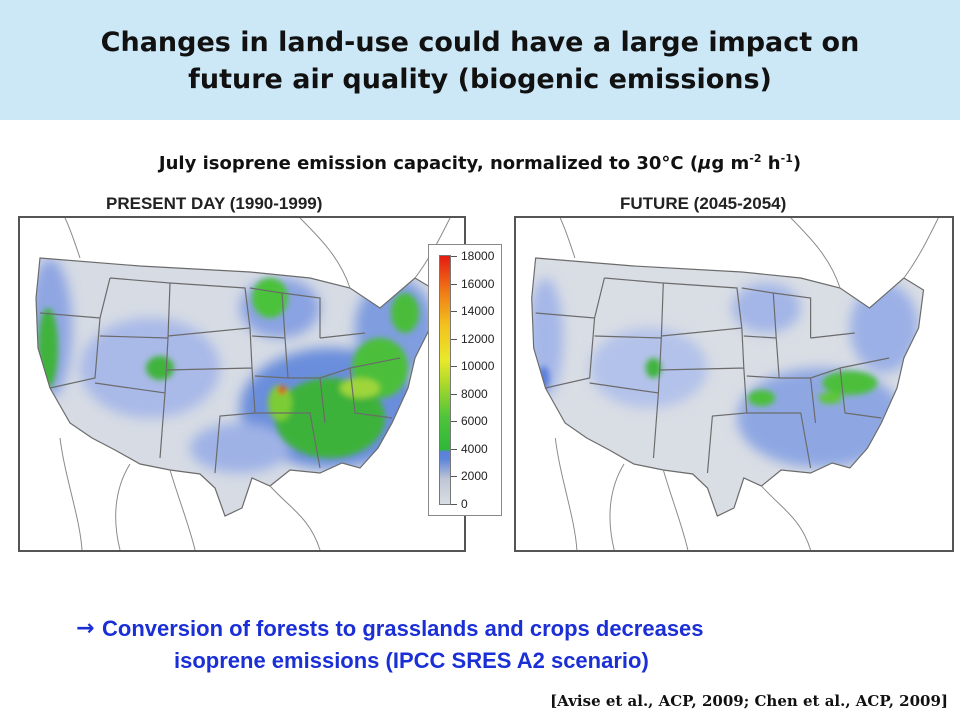 This screenshot has width=960, height=720. Describe the element at coordinates (755, 158) in the screenshot. I see `subtitle-exp-1: -2` at that location.